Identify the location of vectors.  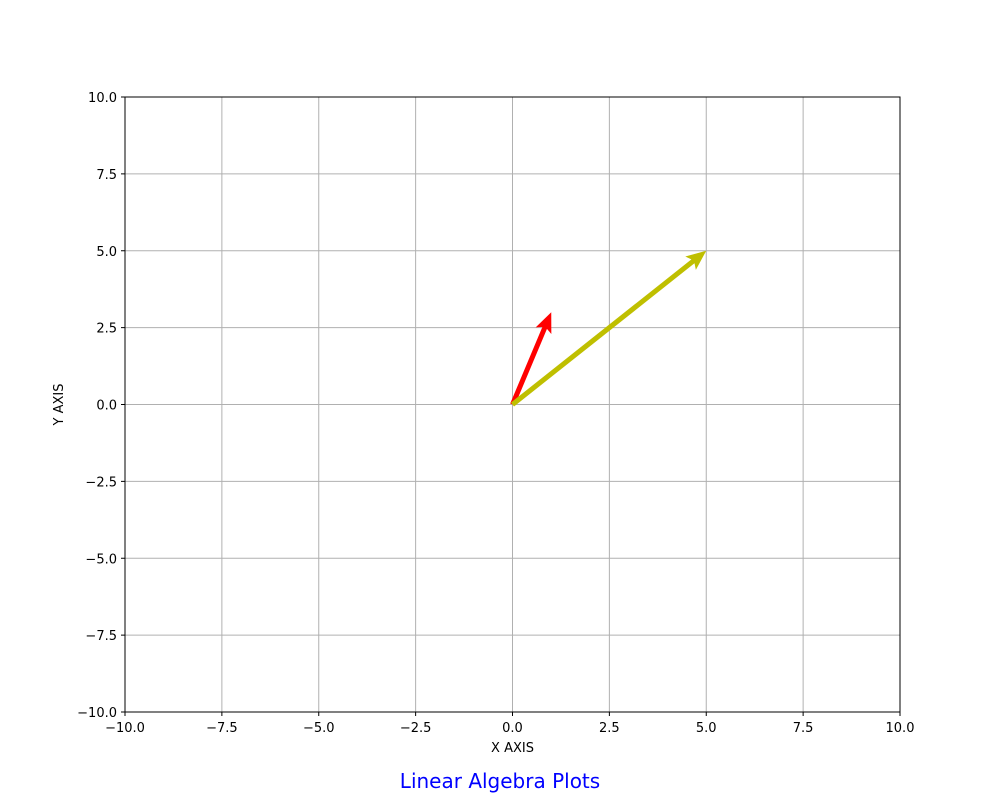
(608, 328).